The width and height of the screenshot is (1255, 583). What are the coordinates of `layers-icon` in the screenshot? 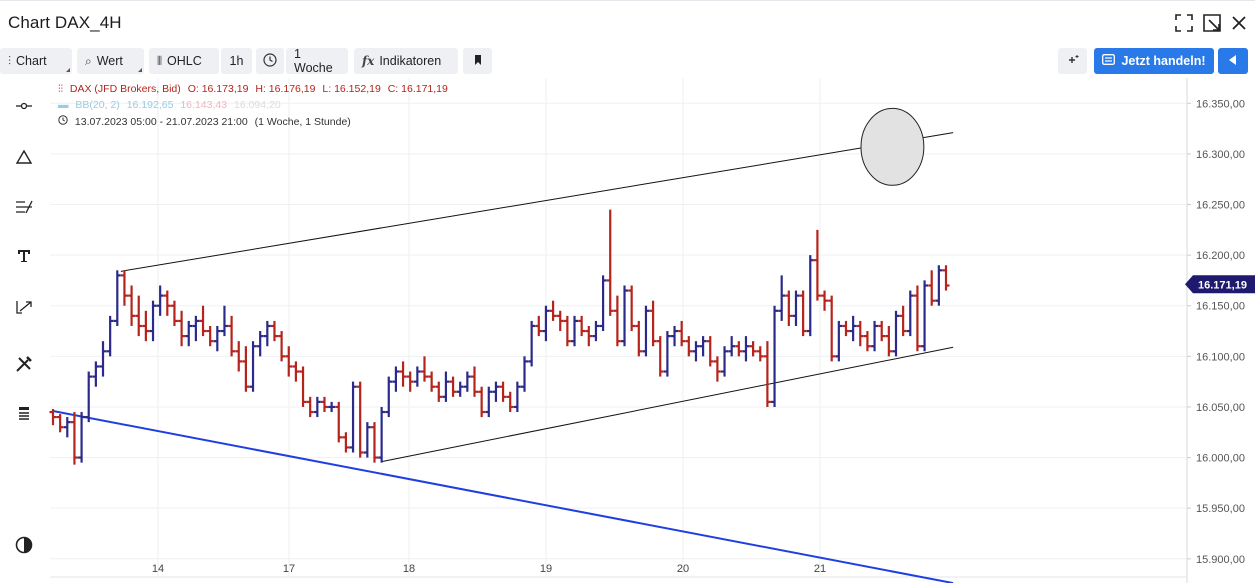 It's located at (24, 414).